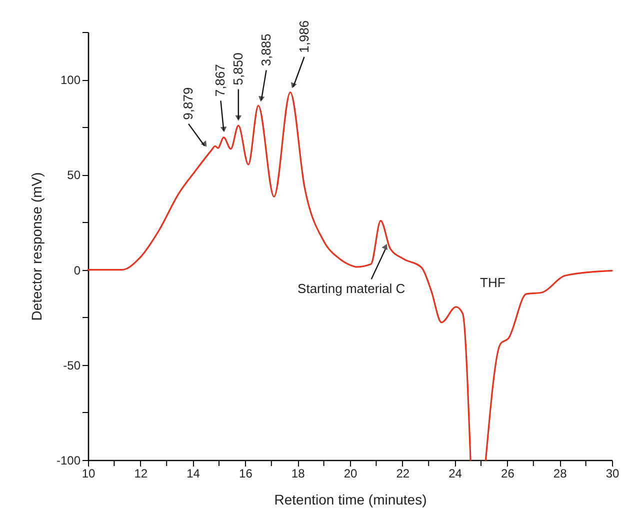 Image resolution: width=625 pixels, height=522 pixels. I want to click on x-tick-label: 14, so click(193, 473).